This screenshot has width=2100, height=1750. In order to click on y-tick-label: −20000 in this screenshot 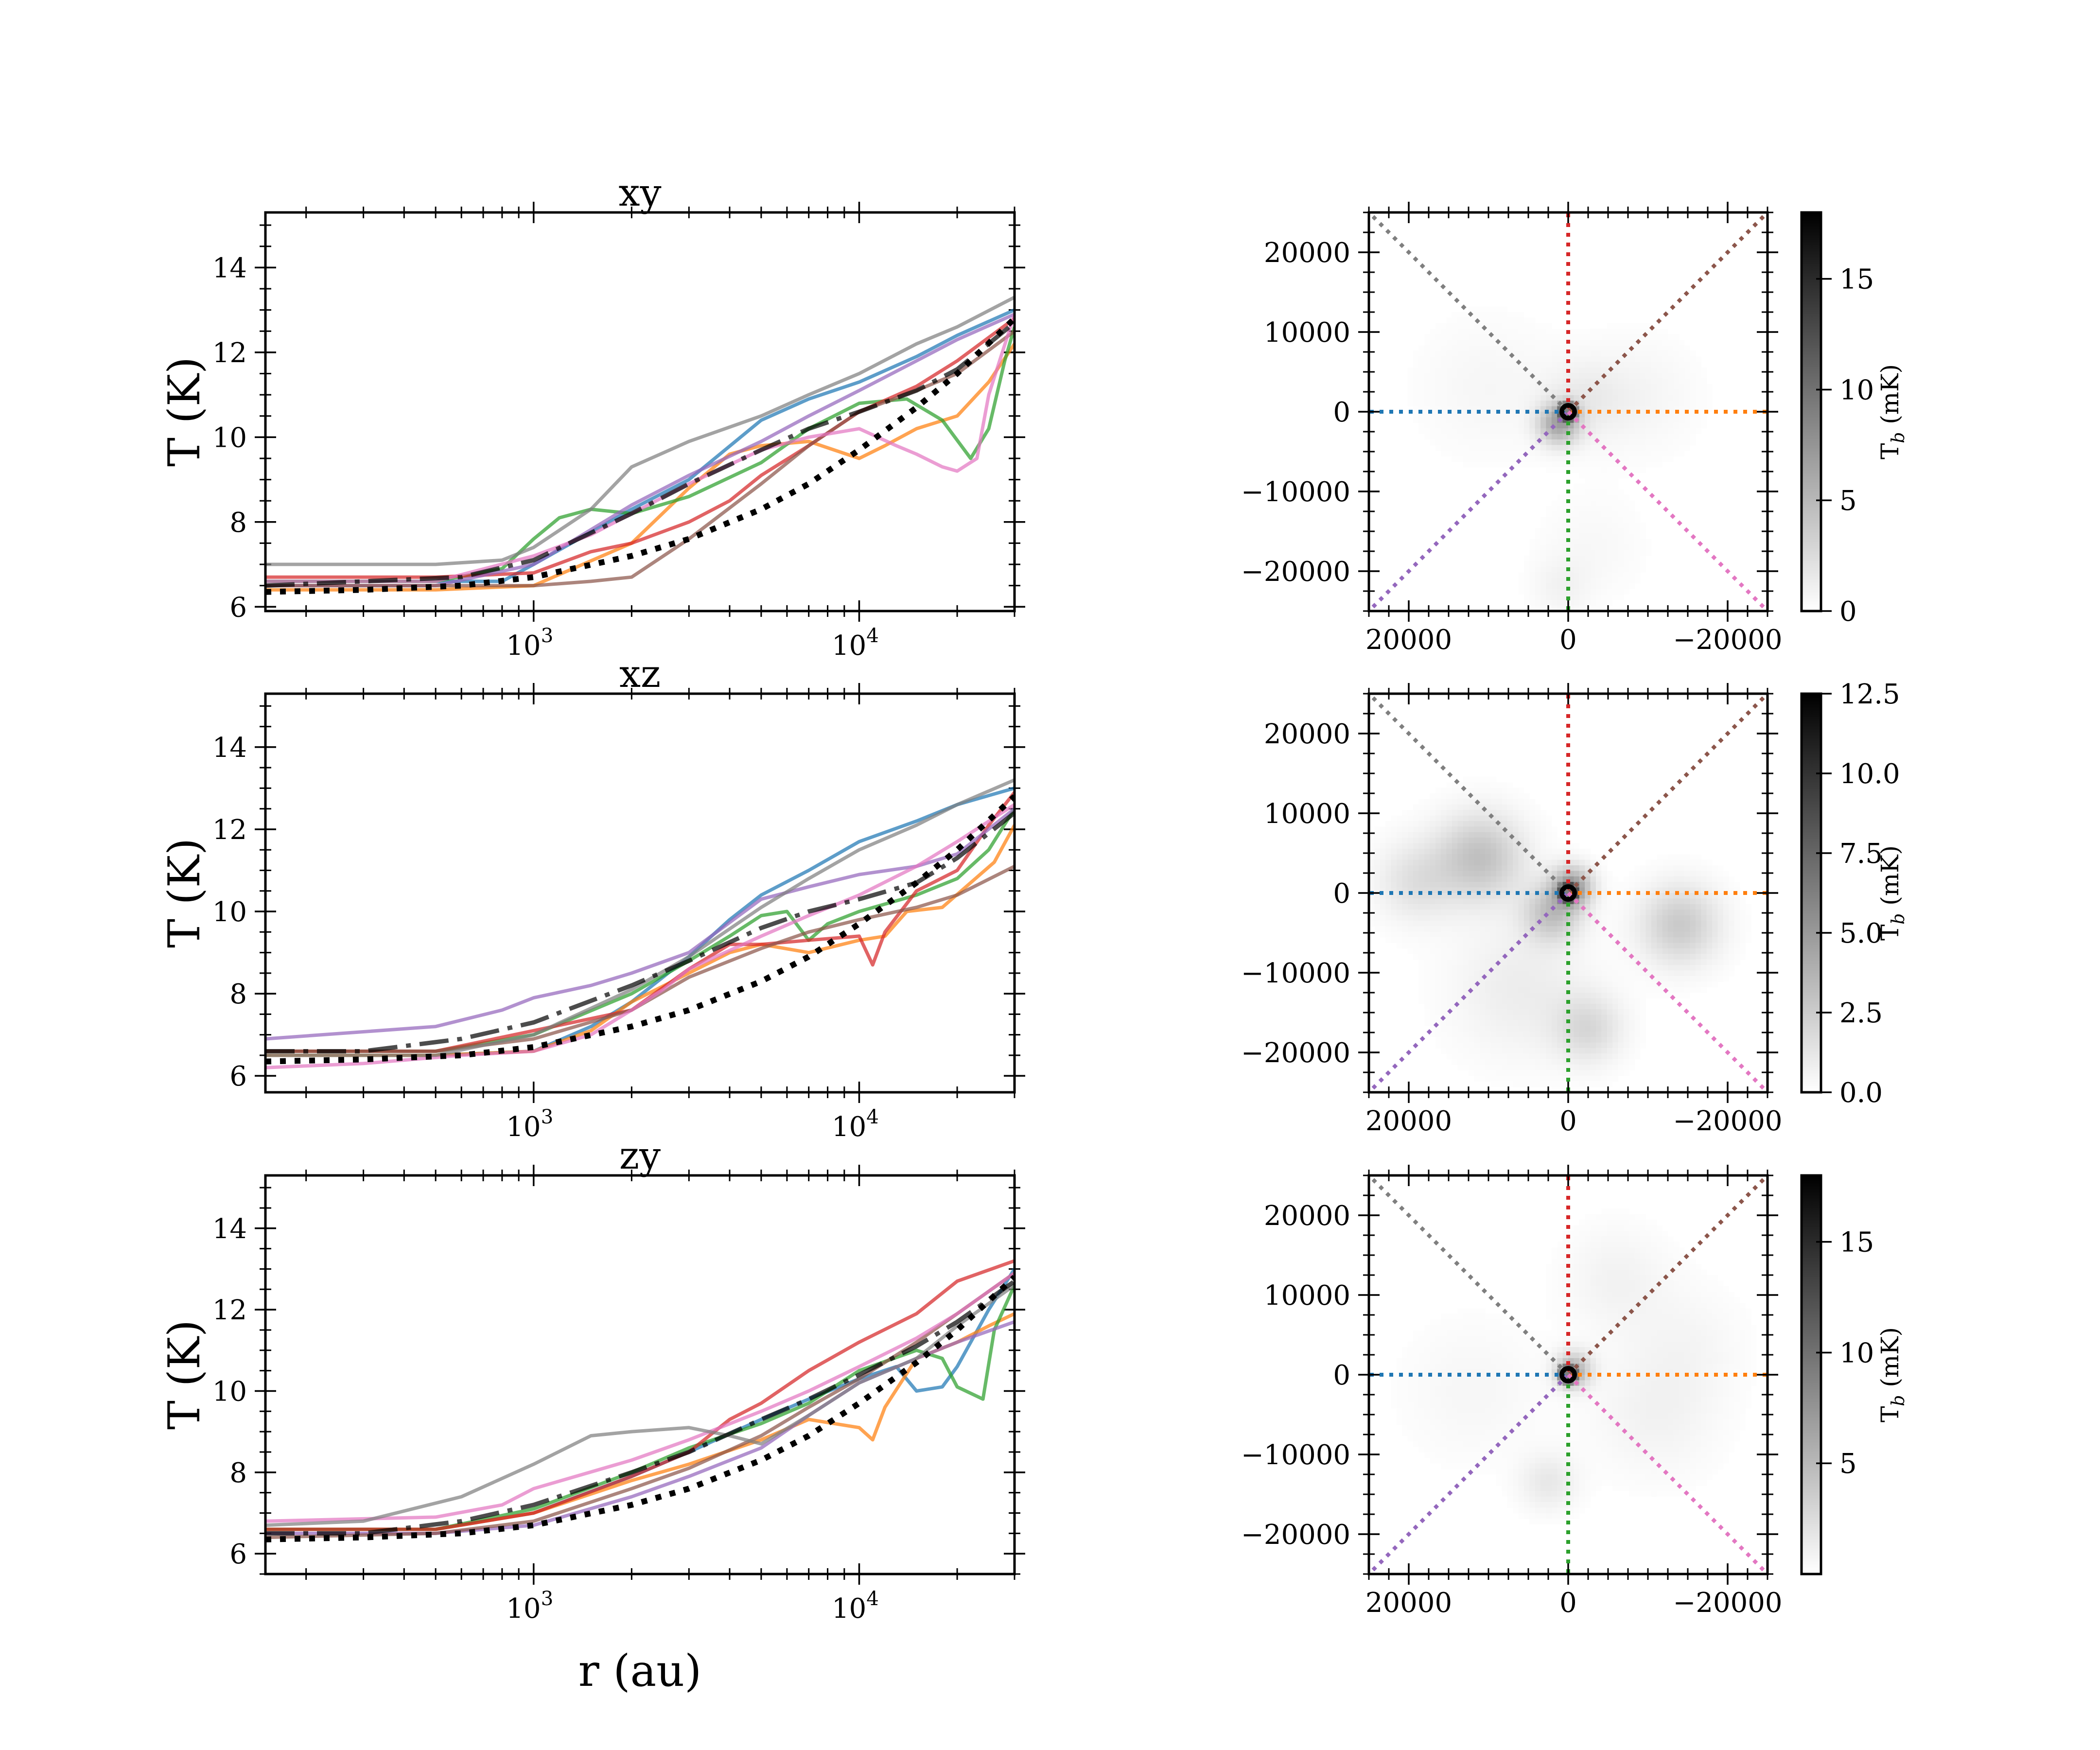, I will do `click(1295, 1053)`.